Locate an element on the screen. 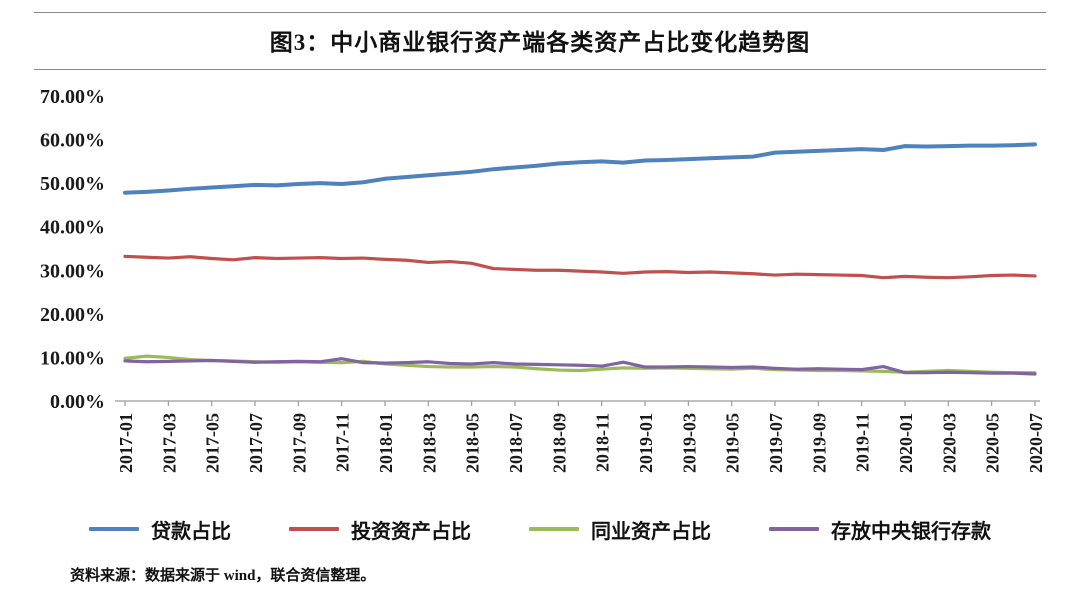 The image size is (1080, 605). legend-swatch-interbank is located at coordinates (554, 529).